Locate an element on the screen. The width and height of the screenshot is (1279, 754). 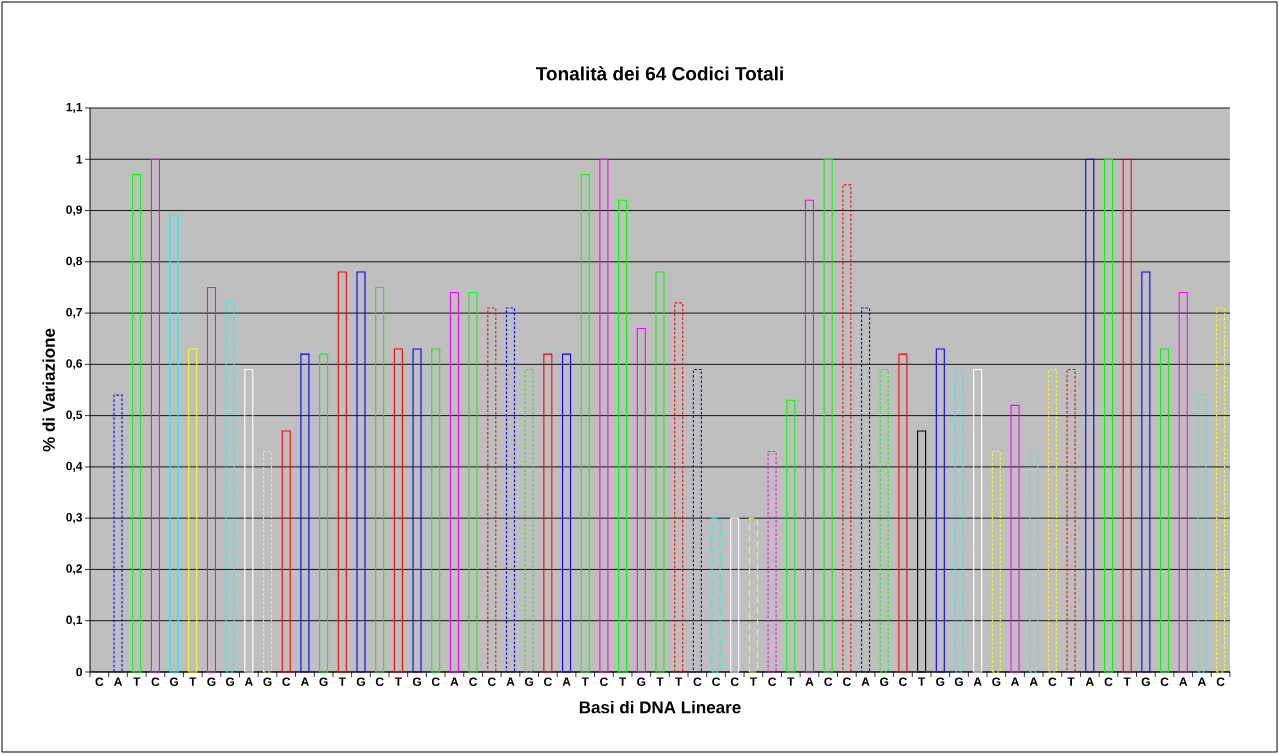
y-tick-label: 0,4 is located at coordinates (74, 467).